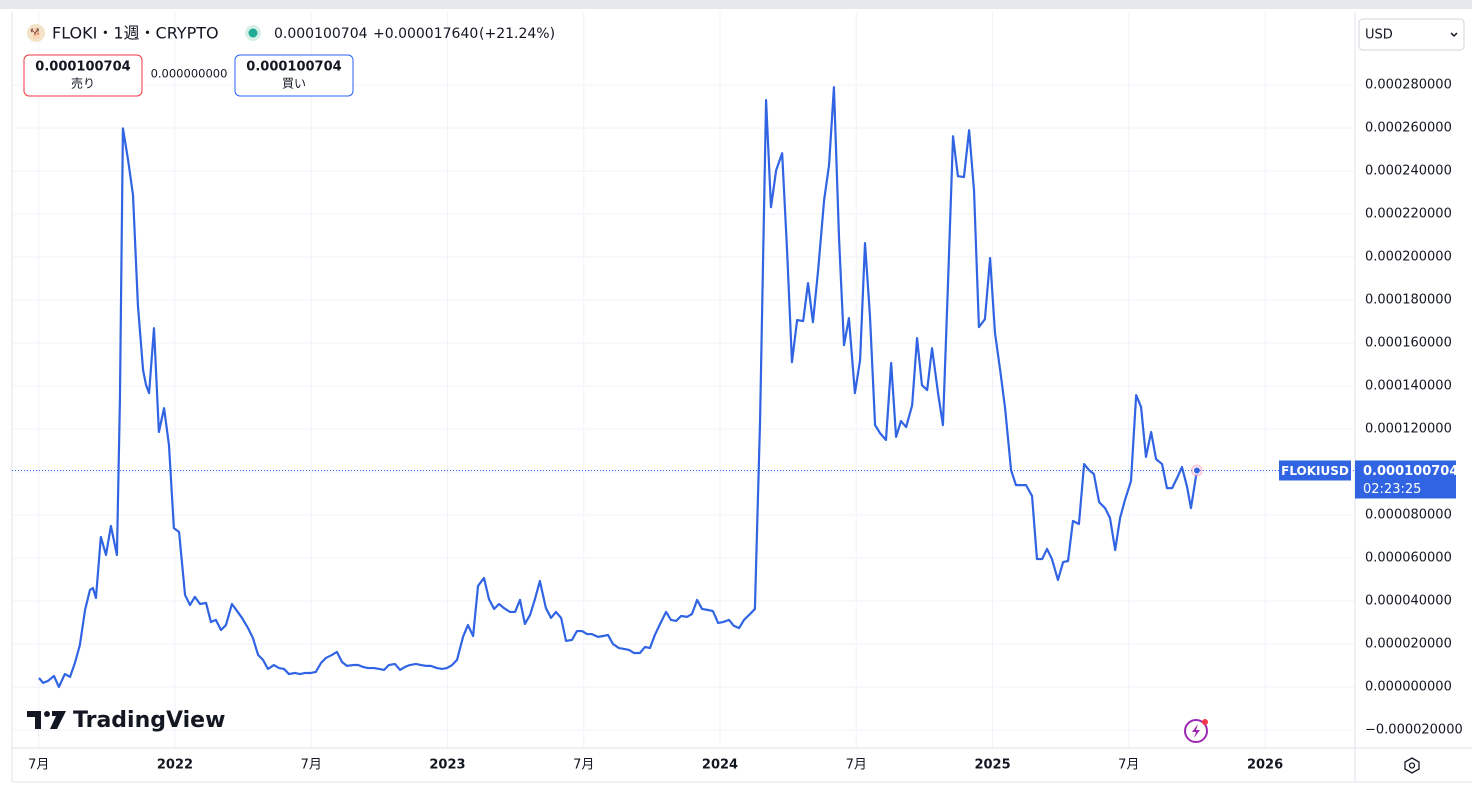  I want to click on y-tick-label: 0.000260000, so click(1408, 128).